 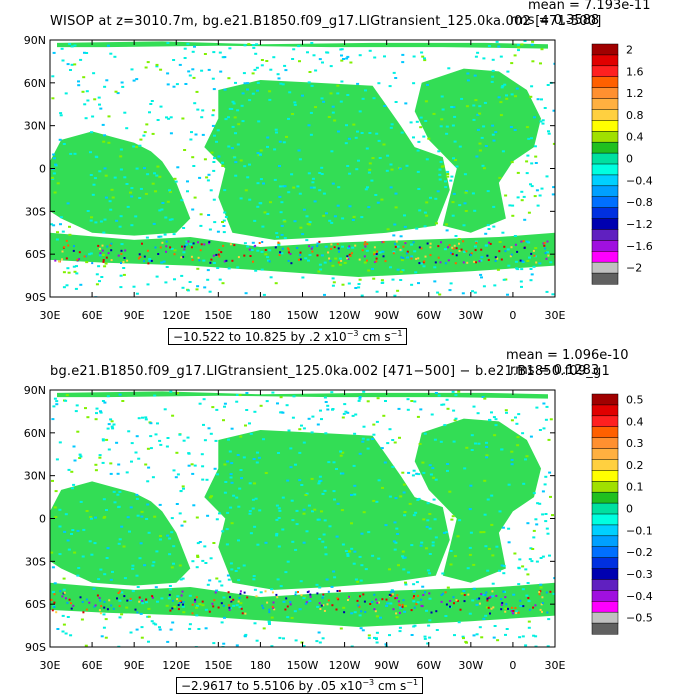 What do you see at coordinates (639, 224) in the screenshot?
I see `colorbar-label: −1.2` at bounding box center [639, 224].